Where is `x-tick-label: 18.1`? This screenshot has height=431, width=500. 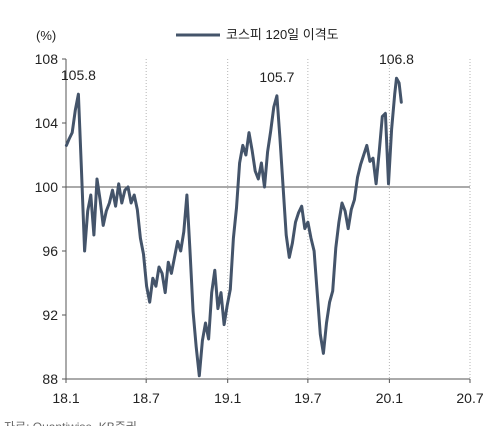
x-tick-label: 18.1 is located at coordinates (65, 398).